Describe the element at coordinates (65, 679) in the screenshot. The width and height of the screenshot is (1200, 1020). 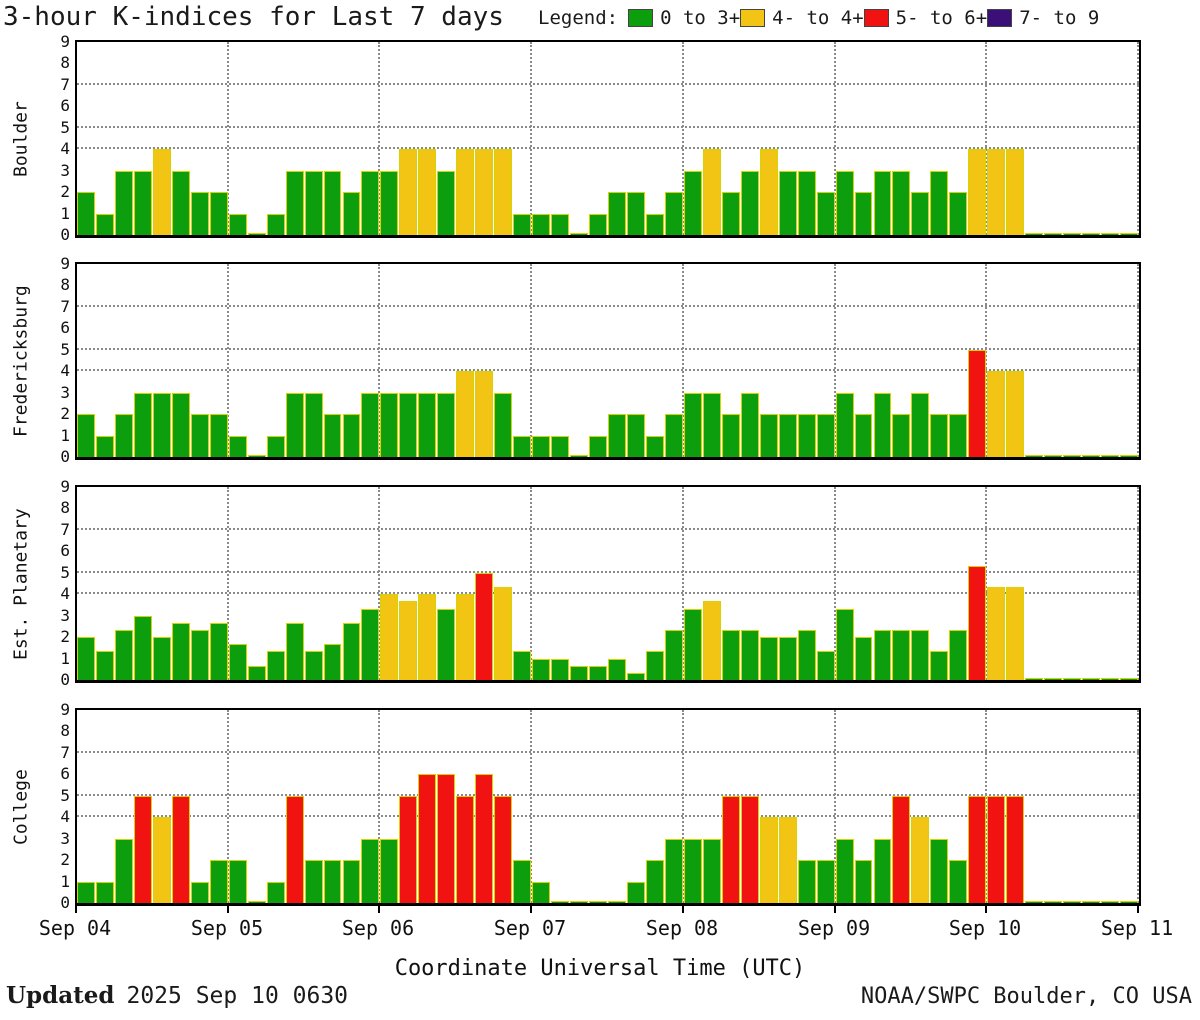
I see `y-tick-label: 0` at that location.